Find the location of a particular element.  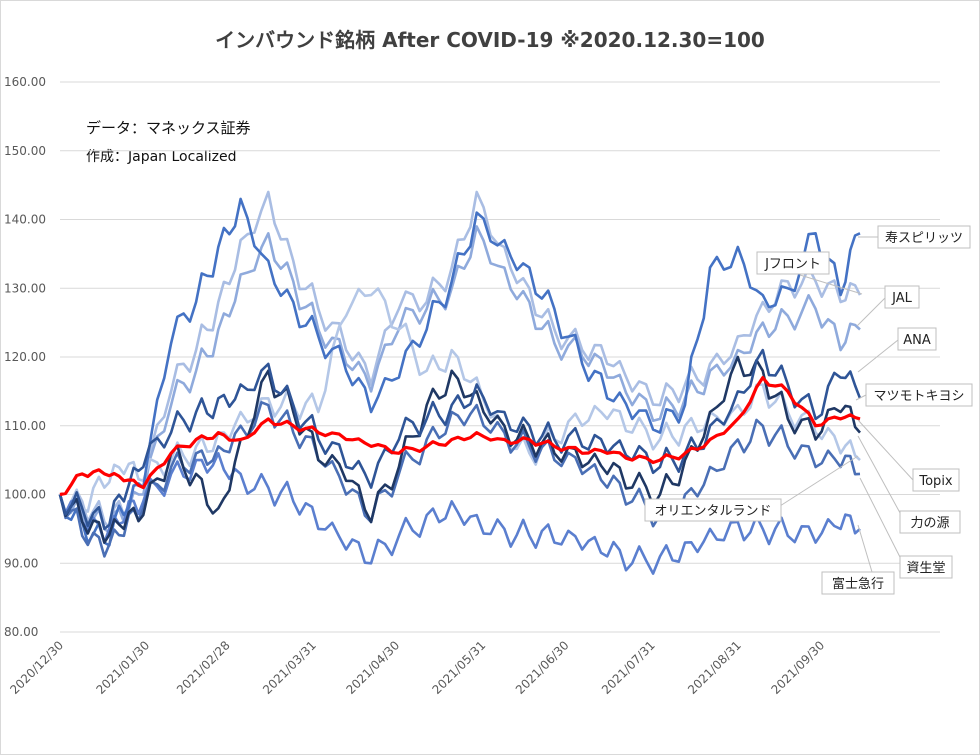

callout-label: 資生堂 is located at coordinates (925, 568).